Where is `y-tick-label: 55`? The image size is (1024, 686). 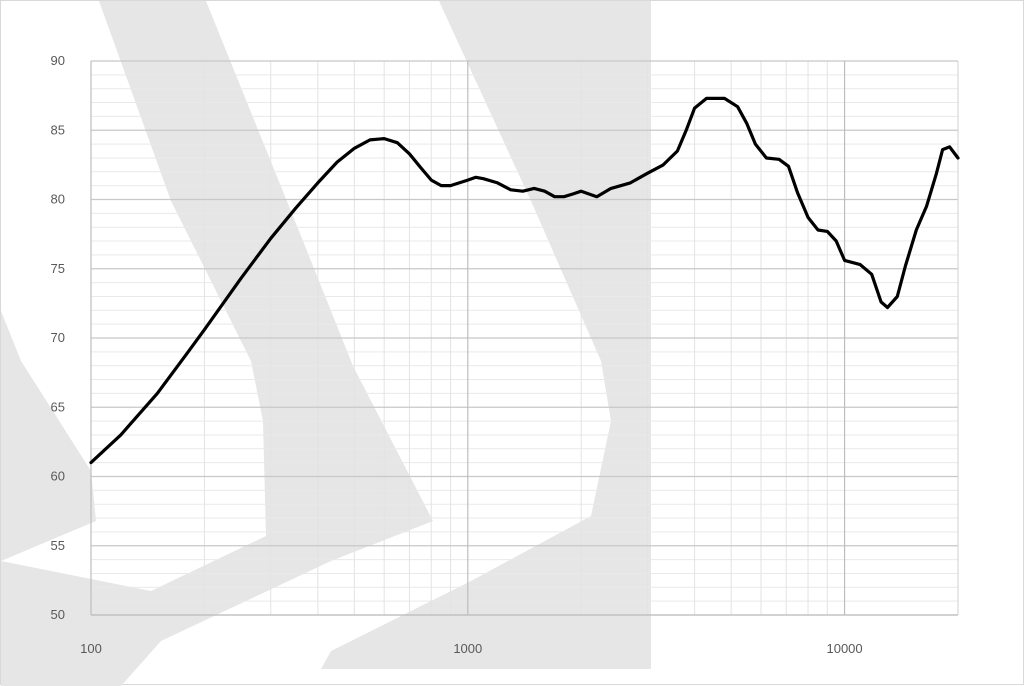 y-tick-label: 55 is located at coordinates (58, 545).